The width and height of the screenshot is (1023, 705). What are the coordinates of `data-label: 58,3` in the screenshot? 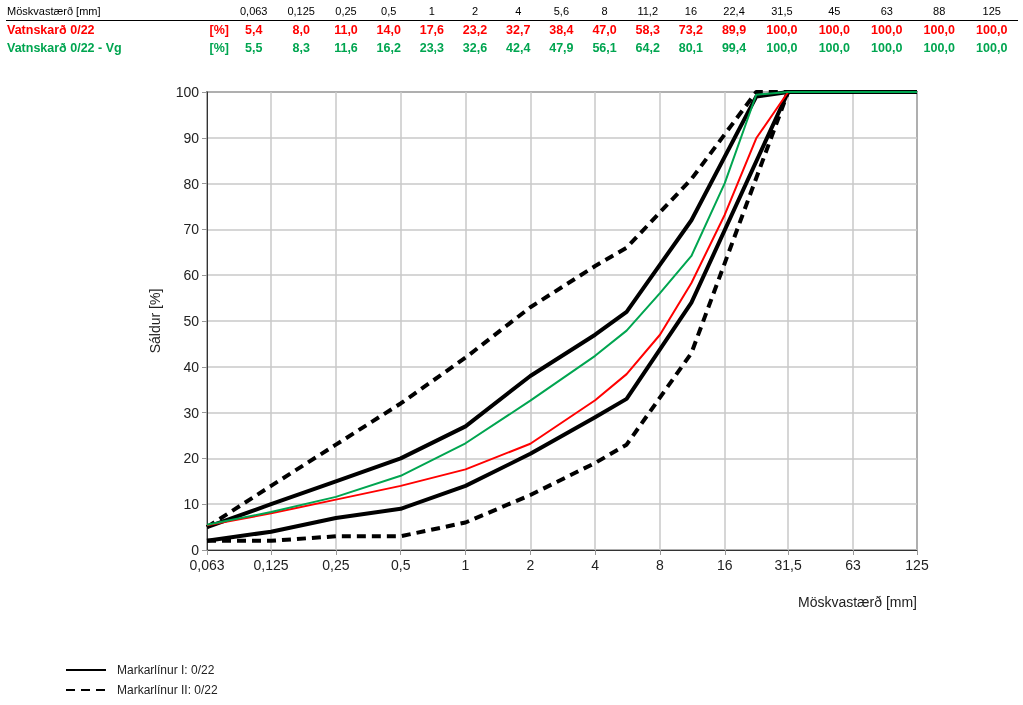 It's located at (647, 30).